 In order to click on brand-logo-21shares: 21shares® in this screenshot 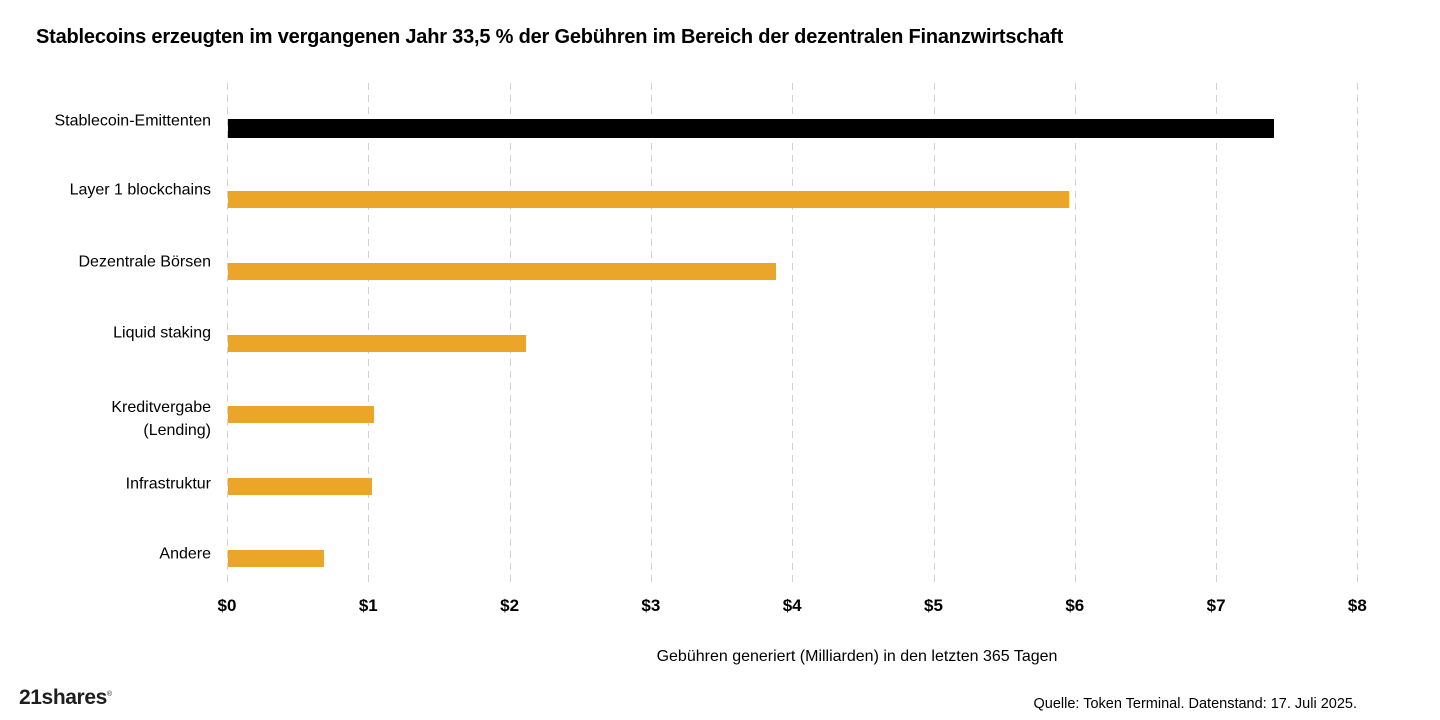, I will do `click(65, 698)`.